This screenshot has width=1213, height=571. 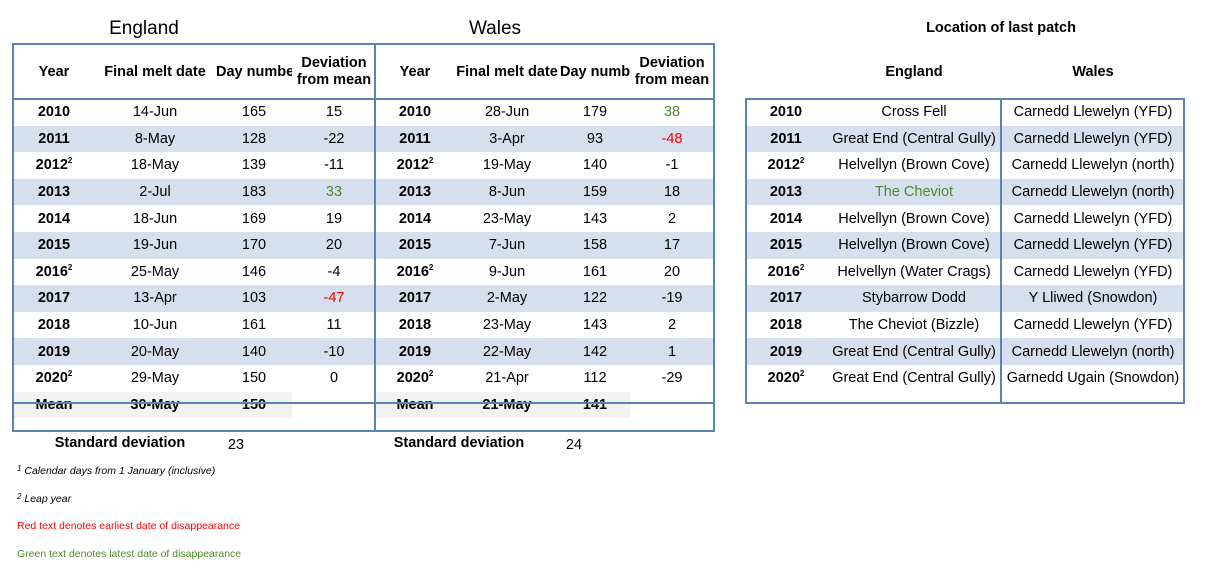 I want to click on year-cell: 2014, so click(x=54, y=218).